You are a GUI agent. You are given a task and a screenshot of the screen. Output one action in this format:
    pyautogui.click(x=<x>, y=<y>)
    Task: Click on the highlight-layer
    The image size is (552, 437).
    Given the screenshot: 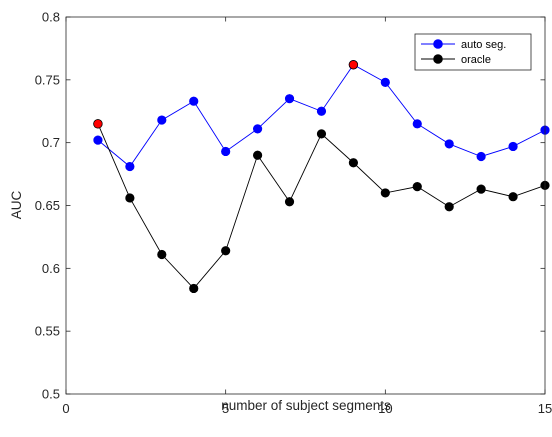 What is the action you would take?
    pyautogui.click(x=226, y=94)
    